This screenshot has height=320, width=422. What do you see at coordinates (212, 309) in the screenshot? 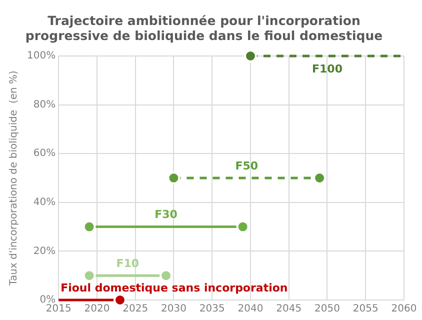
I see `x-tick-label: 2035` at bounding box center [212, 309].